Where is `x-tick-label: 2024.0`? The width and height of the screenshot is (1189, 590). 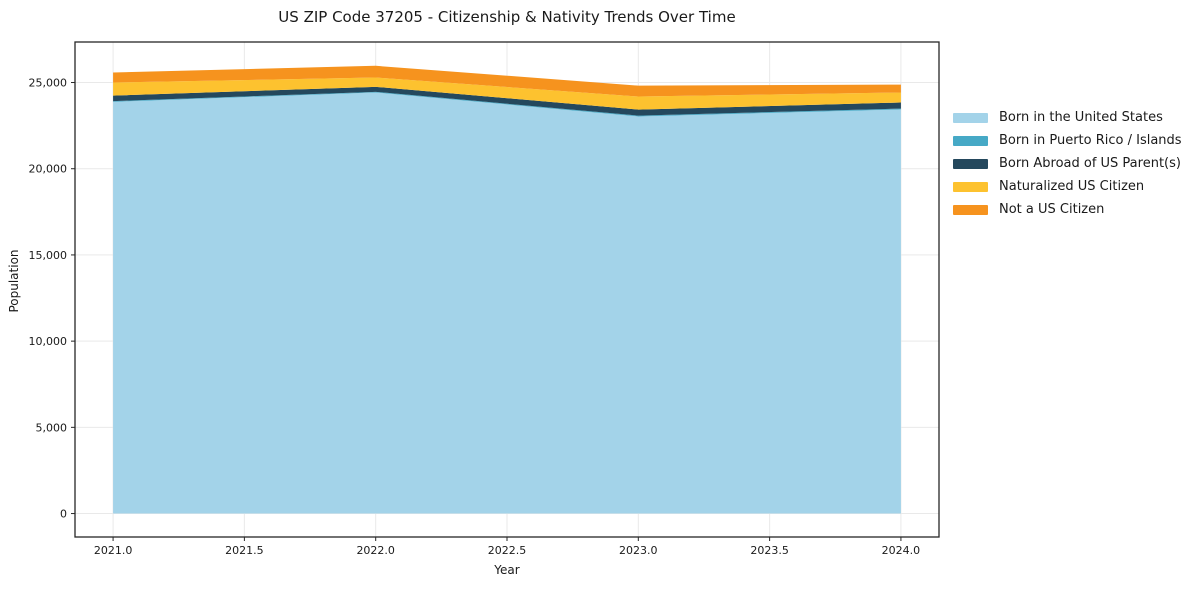 x-tick-label: 2024.0 is located at coordinates (901, 550).